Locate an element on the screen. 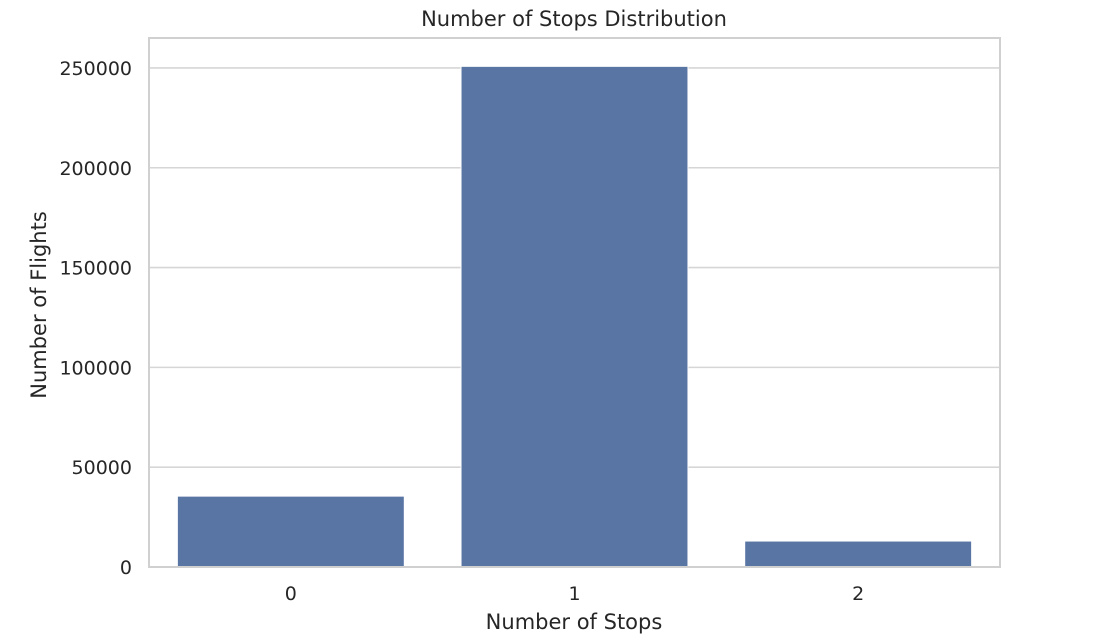 This screenshot has width=1100, height=642. y-tick-label: 250000 is located at coordinates (95, 69).